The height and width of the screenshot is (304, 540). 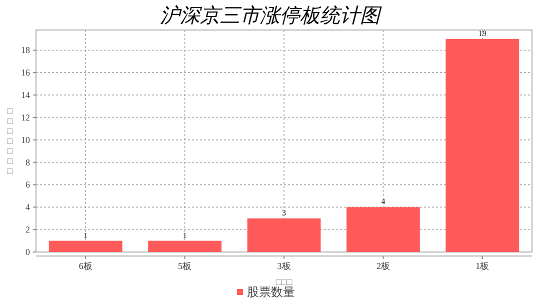 I want to click on y-tick-label: 4, so click(x=28, y=207).